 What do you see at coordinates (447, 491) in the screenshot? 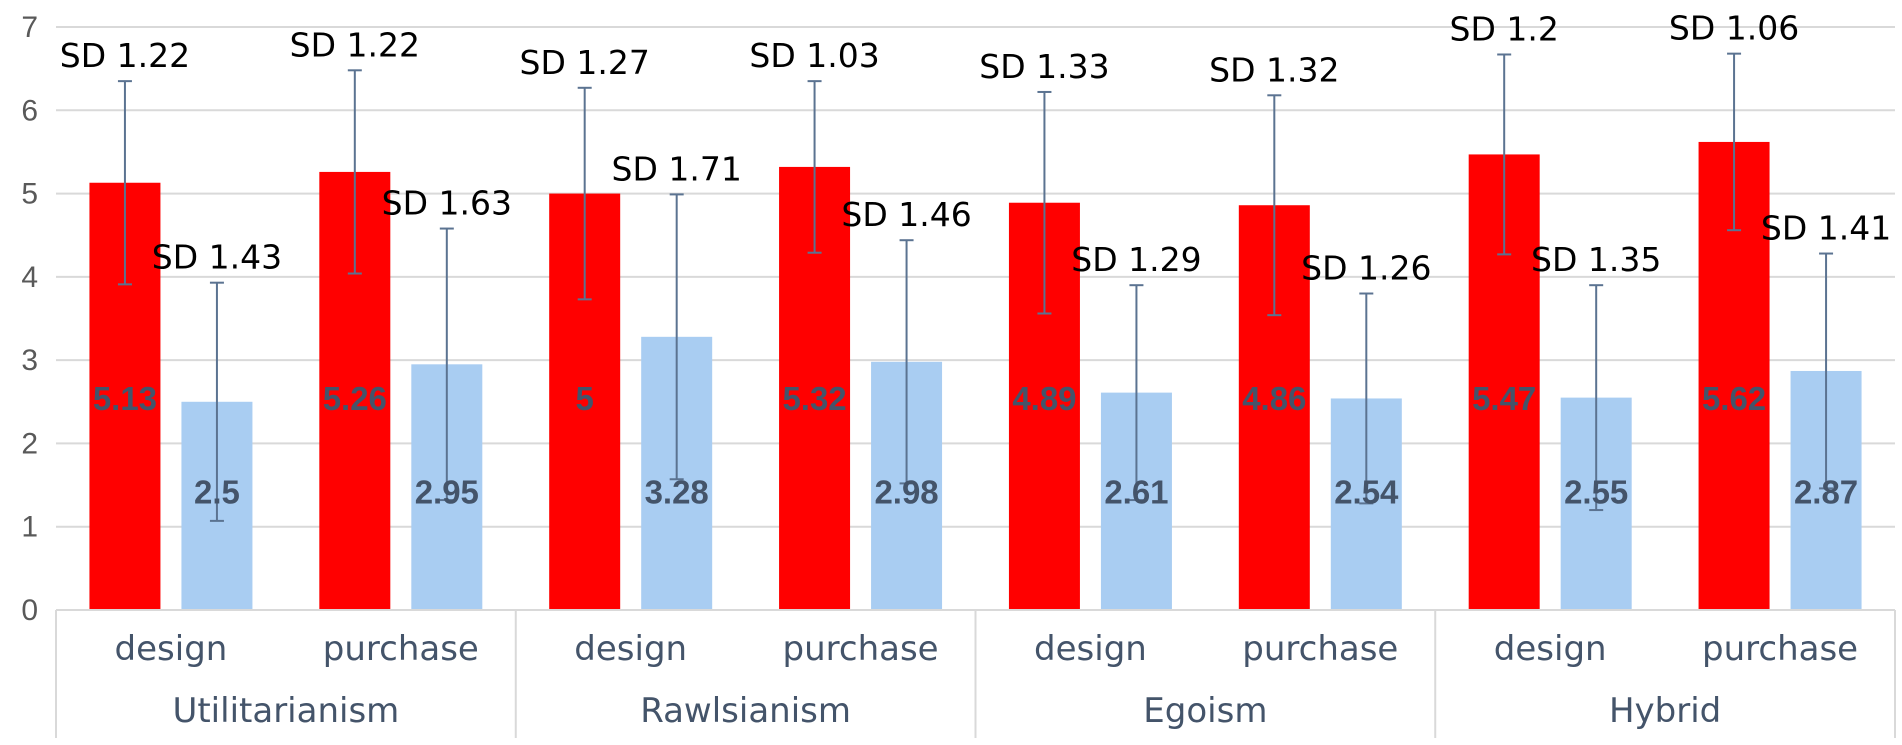
I see `value-label: 2.95` at bounding box center [447, 491].